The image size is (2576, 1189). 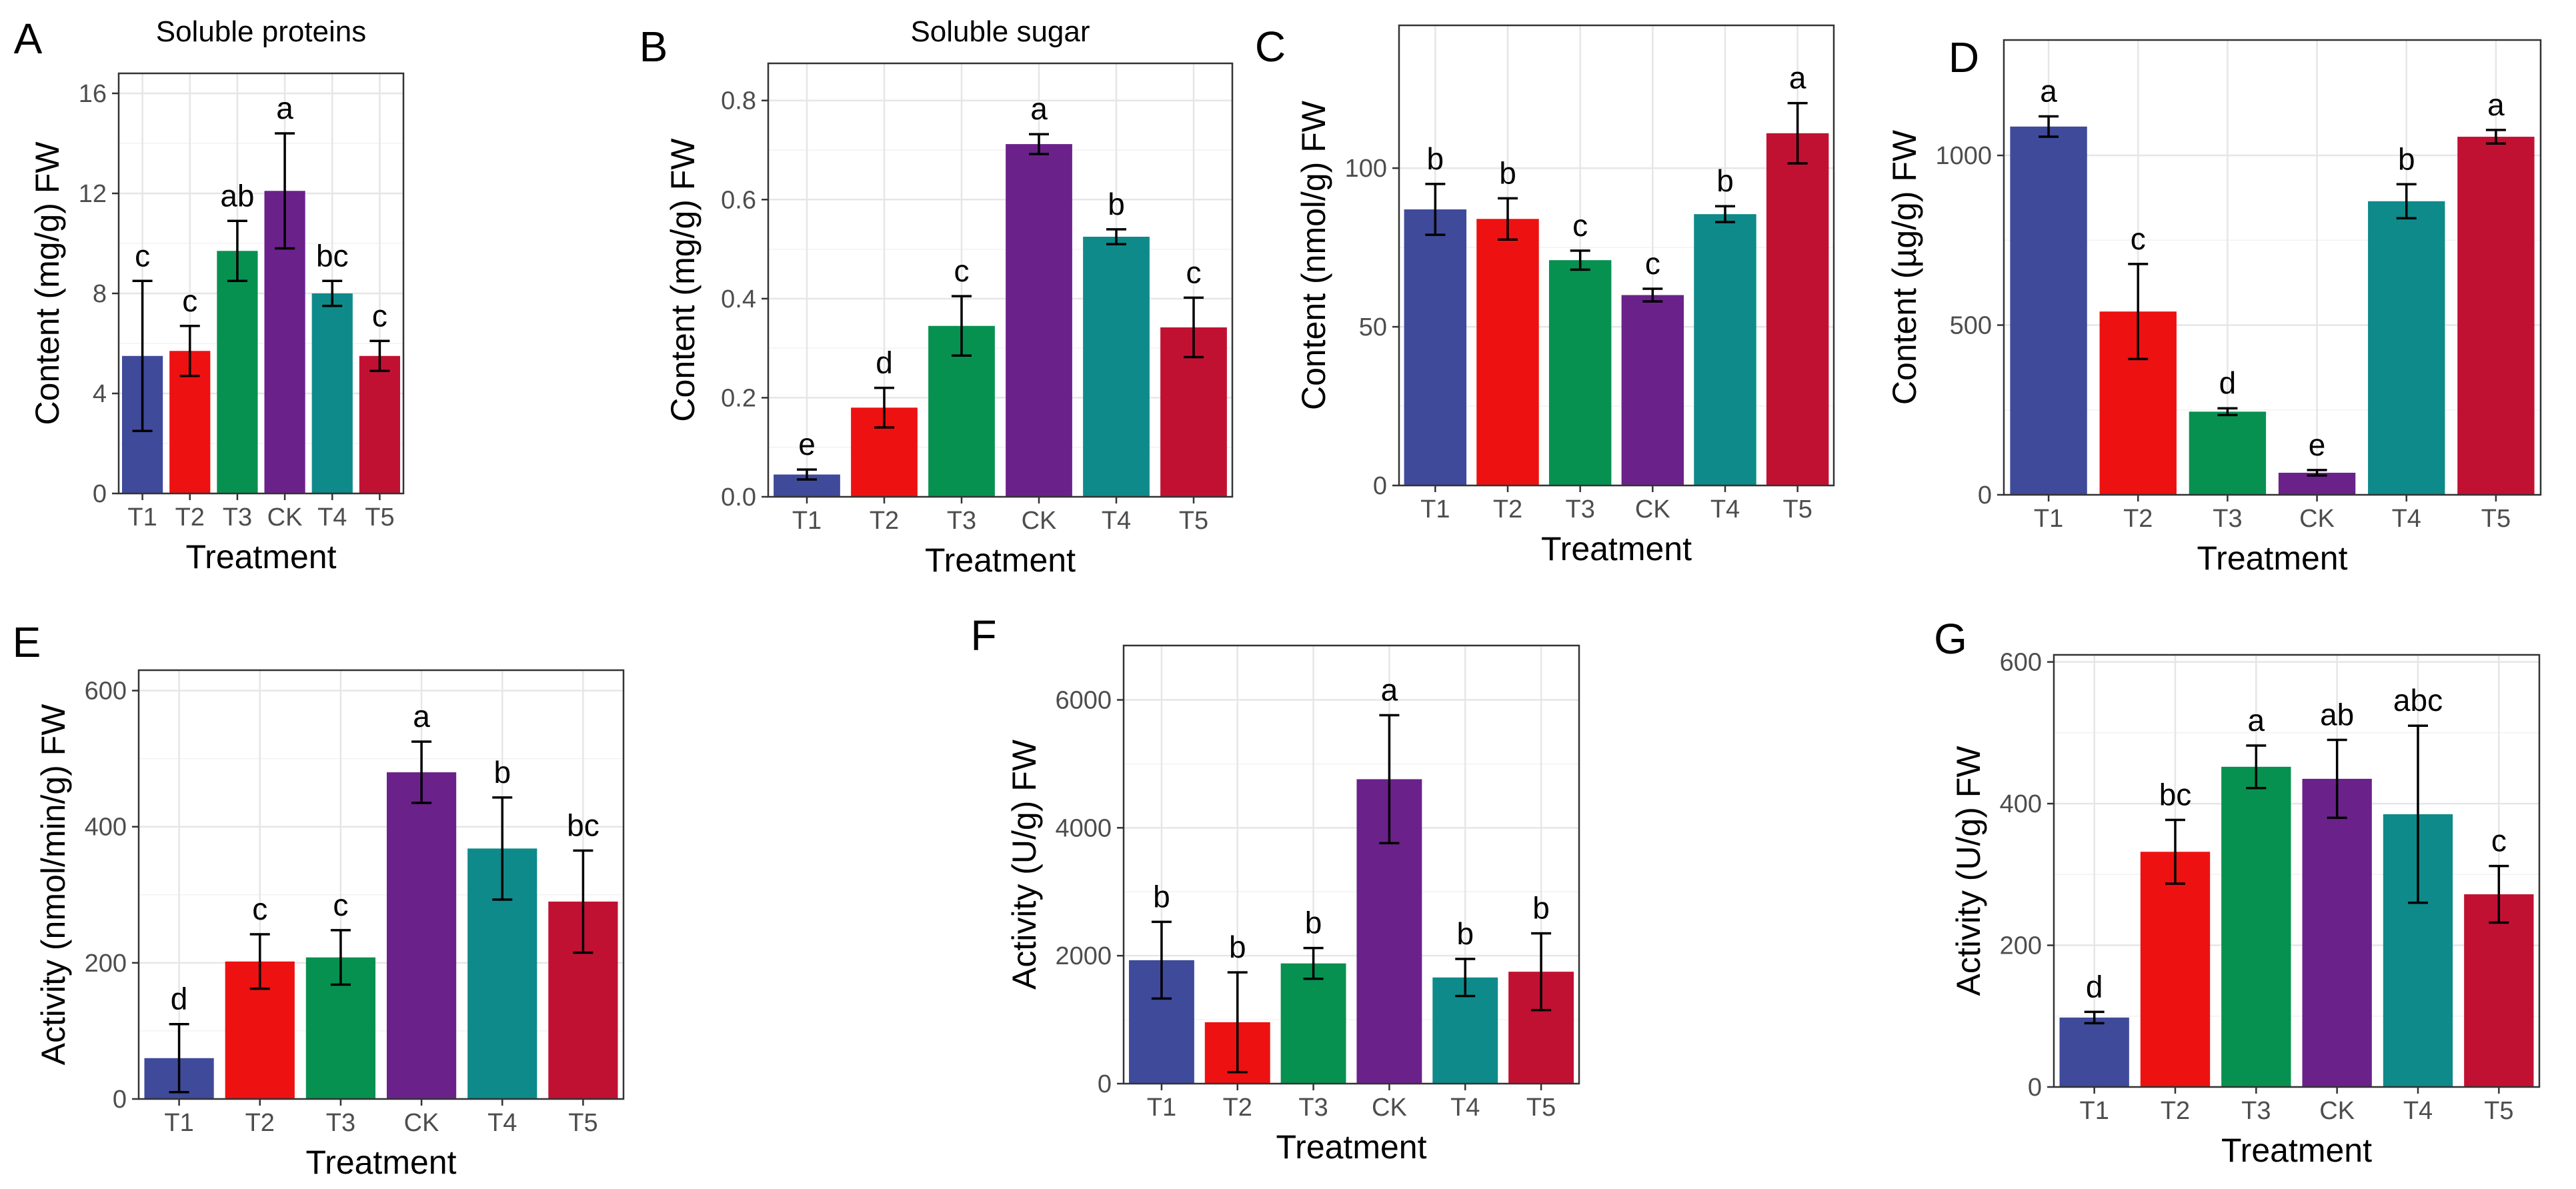 What do you see at coordinates (1366, 169) in the screenshot?
I see `y-tick-label: 100` at bounding box center [1366, 169].